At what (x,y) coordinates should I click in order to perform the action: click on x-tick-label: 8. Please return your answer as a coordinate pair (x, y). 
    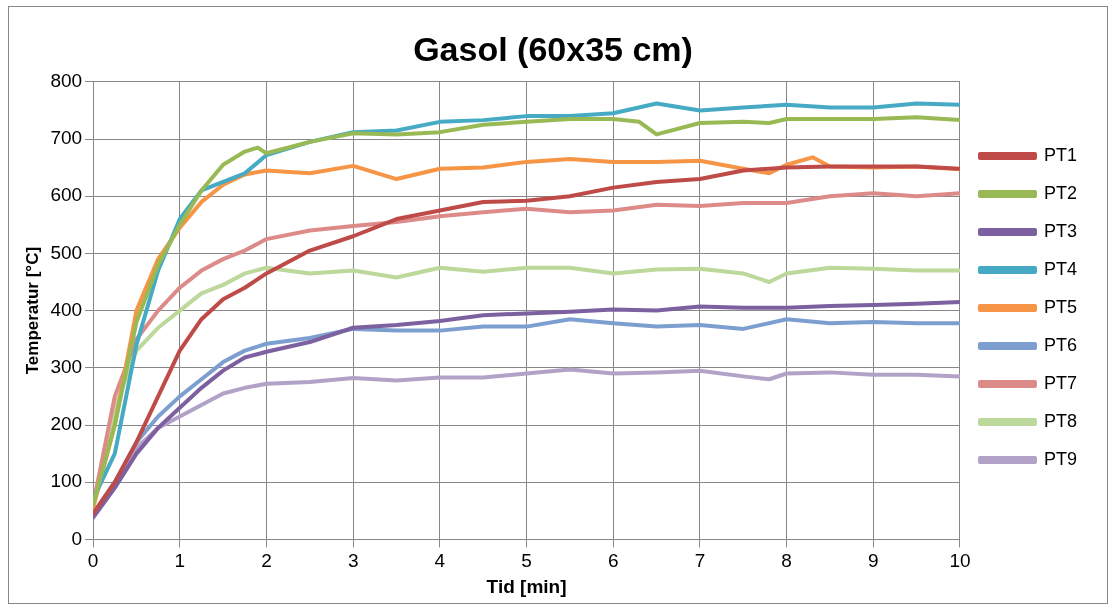
    Looking at the image, I should click on (786, 561).